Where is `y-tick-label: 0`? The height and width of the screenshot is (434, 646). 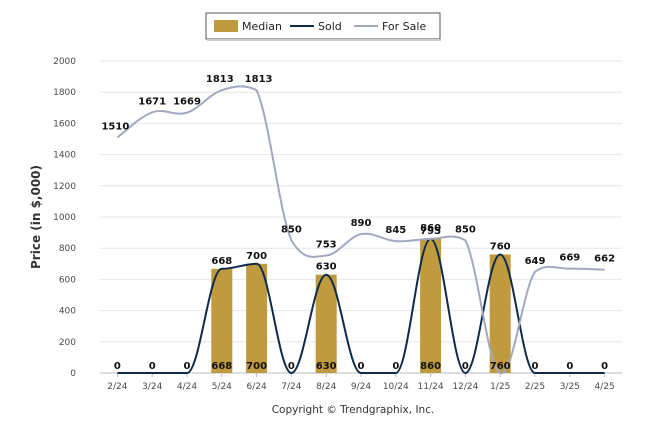 y-tick-label: 0 is located at coordinates (73, 374).